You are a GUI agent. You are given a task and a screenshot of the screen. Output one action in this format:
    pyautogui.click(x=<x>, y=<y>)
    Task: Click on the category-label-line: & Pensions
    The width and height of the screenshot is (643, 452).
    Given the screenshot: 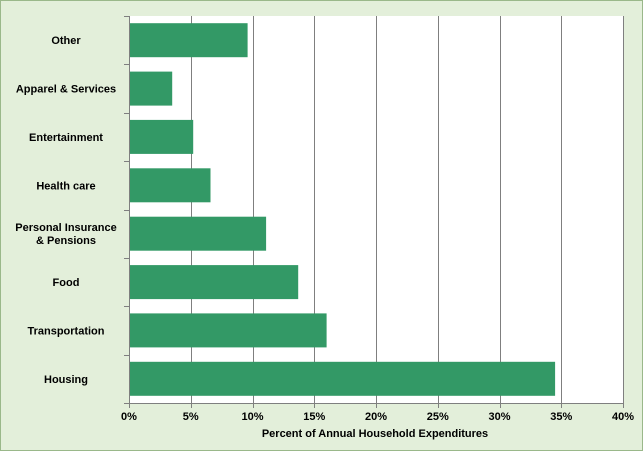 What is the action you would take?
    pyautogui.click(x=66, y=241)
    